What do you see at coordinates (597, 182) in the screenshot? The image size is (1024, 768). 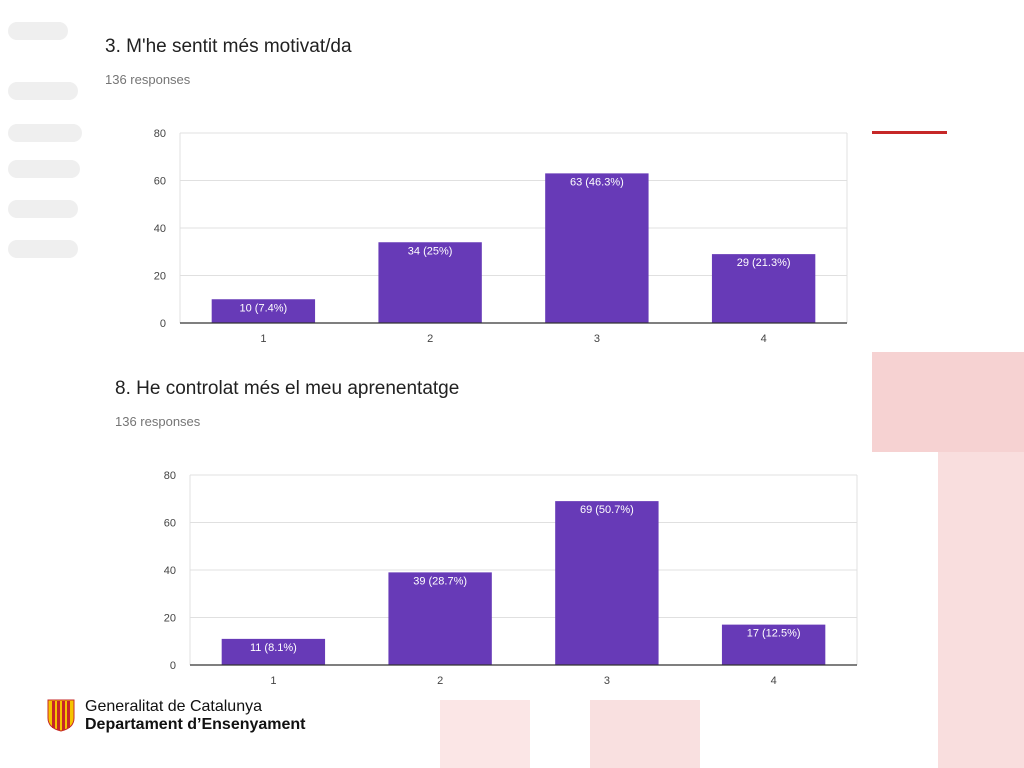 I see `bar-data-label: 63 (46.3%)` at bounding box center [597, 182].